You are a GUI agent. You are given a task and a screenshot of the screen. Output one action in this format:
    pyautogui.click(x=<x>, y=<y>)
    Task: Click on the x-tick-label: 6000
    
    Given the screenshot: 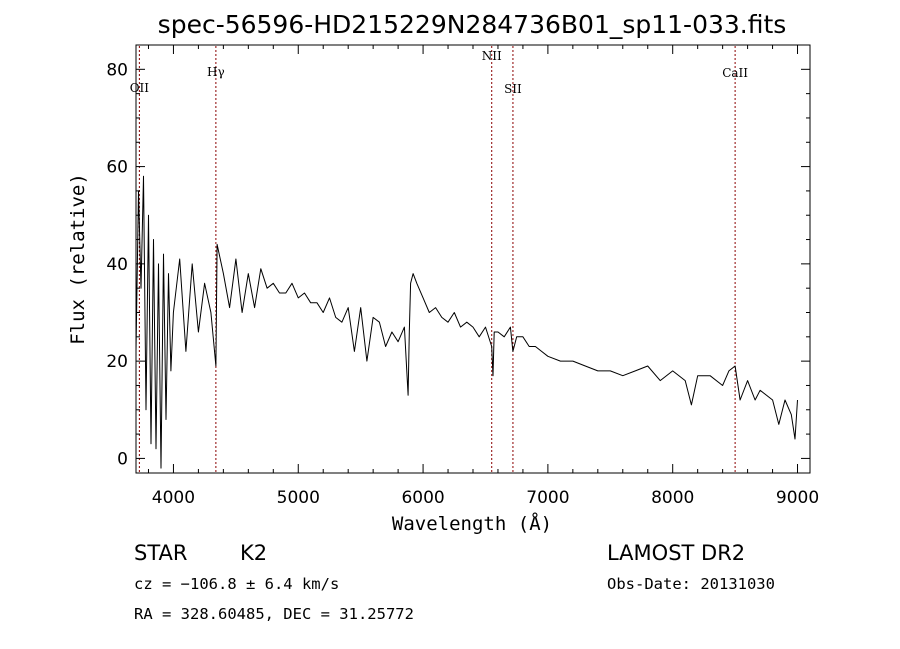 What is the action you would take?
    pyautogui.click(x=422, y=498)
    